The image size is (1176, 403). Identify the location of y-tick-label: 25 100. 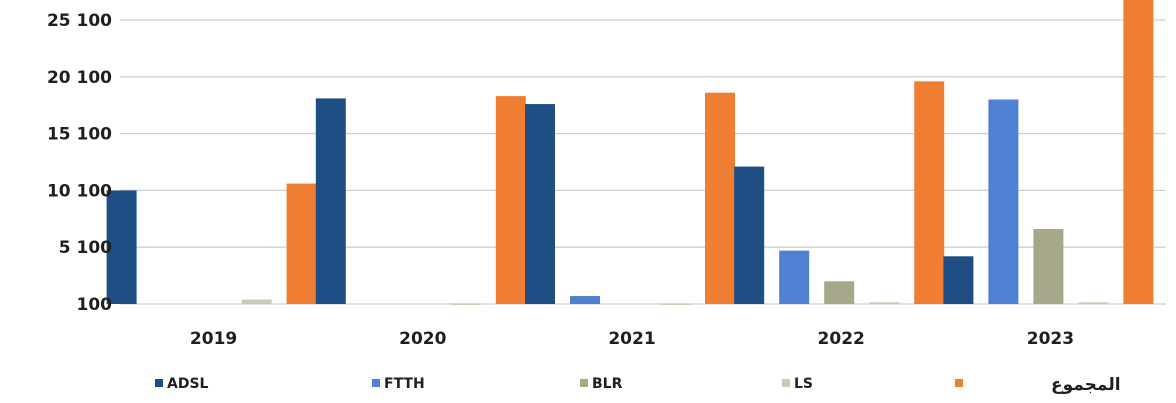
(79, 21).